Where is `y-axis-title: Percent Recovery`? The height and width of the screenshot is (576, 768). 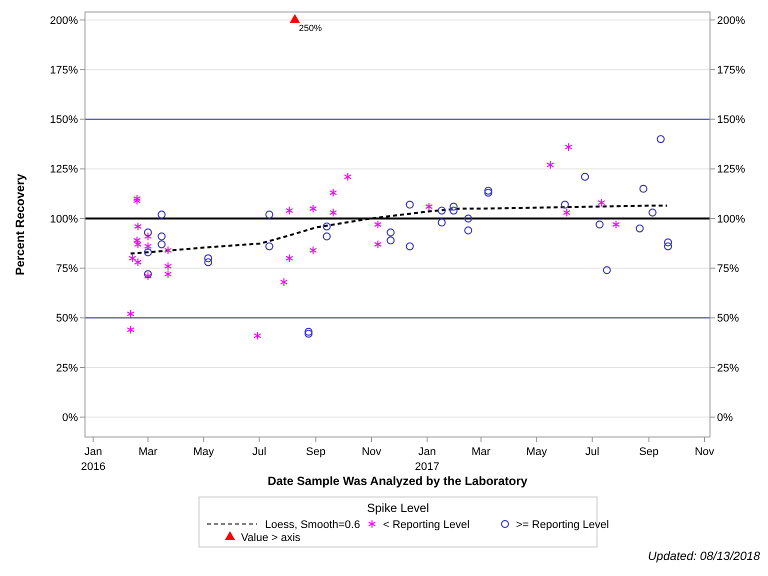
y-axis-title: Percent Recovery is located at coordinates (20, 224).